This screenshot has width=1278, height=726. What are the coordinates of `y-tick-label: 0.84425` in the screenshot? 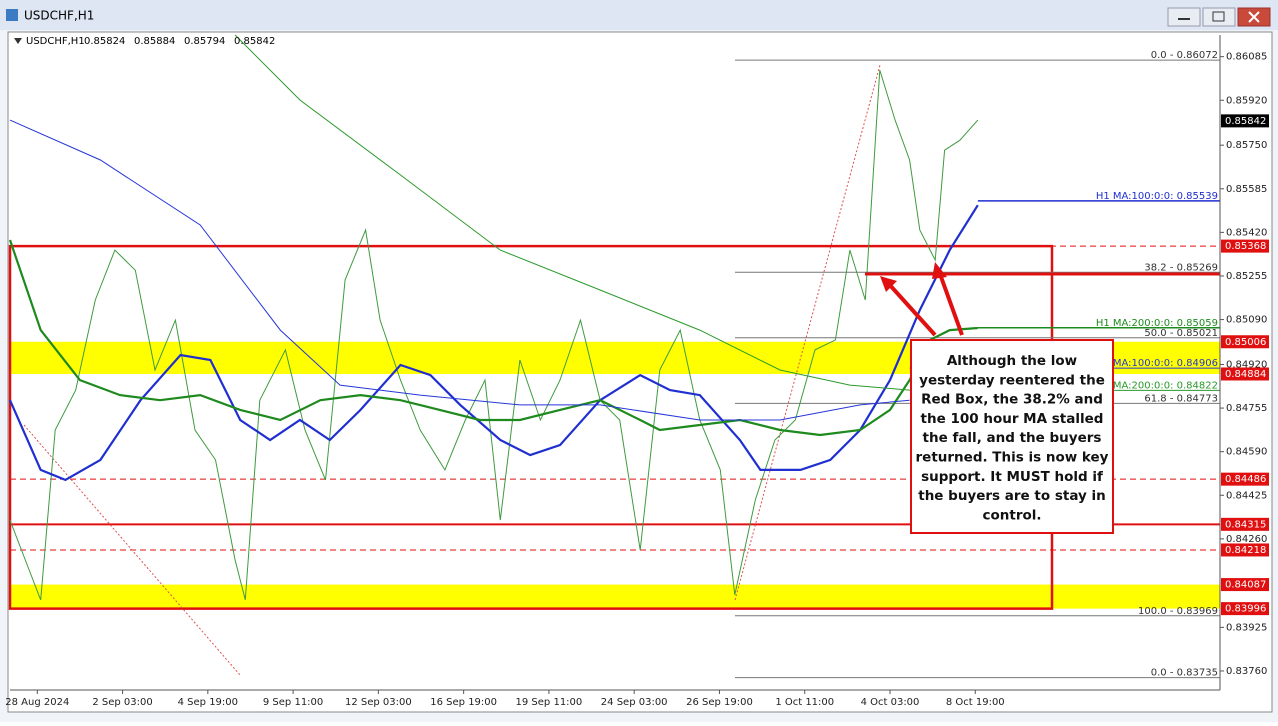 It's located at (1246, 495).